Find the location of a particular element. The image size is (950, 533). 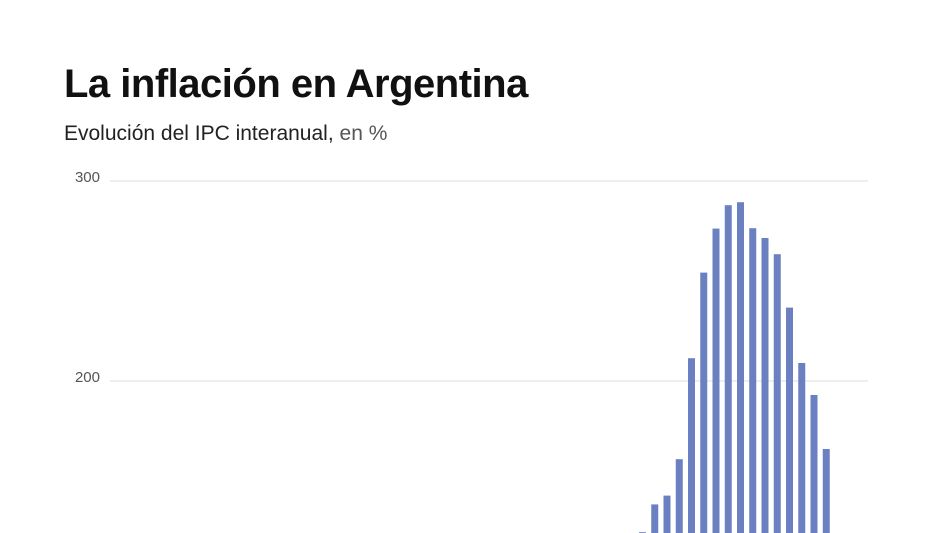

subtitle-unit: en % is located at coordinates (363, 133).